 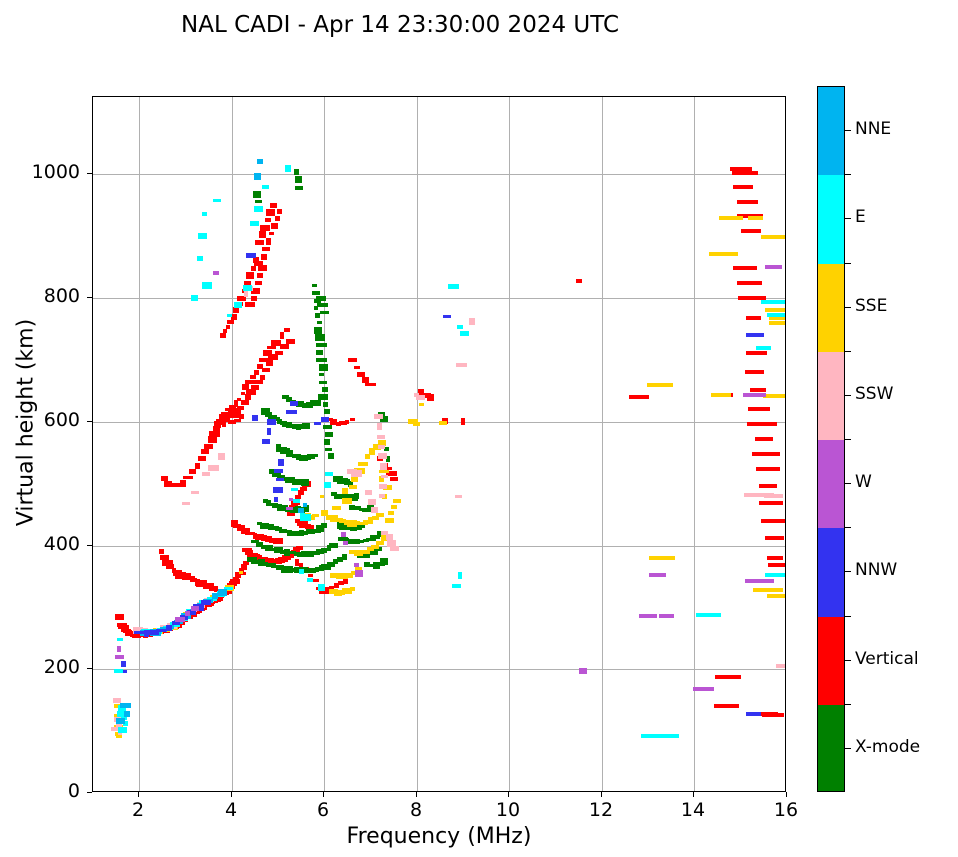 What do you see at coordinates (831, 131) in the screenshot?
I see `colorbar-segment-nne` at bounding box center [831, 131].